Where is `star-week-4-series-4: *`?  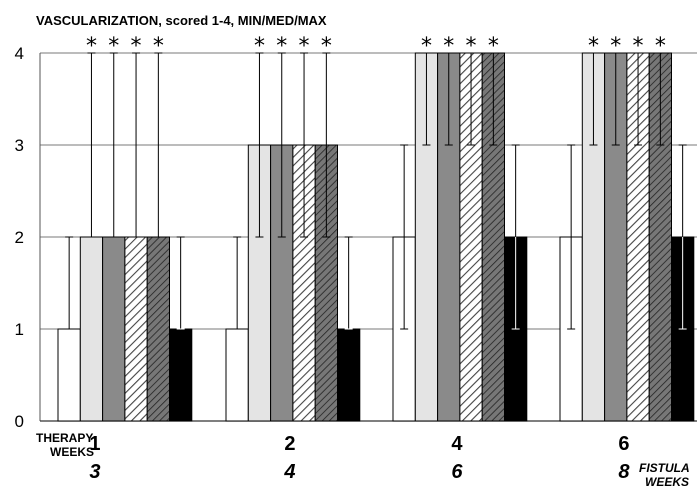
star-week-4-series-4: * is located at coordinates (471, 46).